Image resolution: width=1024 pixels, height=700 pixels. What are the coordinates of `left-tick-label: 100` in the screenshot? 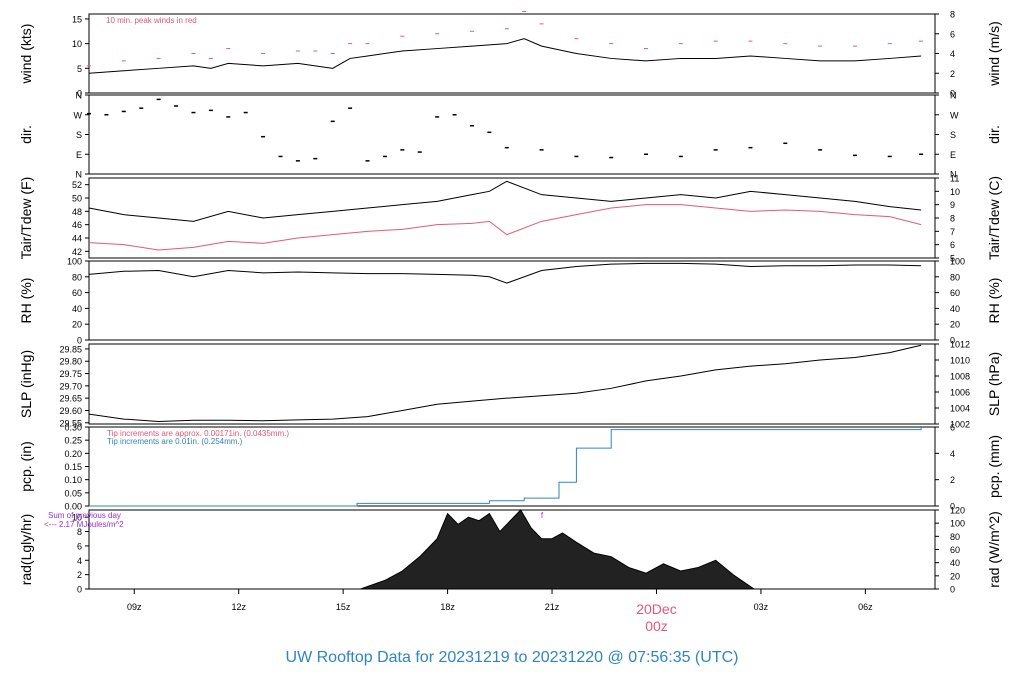 It's located at (74, 262).